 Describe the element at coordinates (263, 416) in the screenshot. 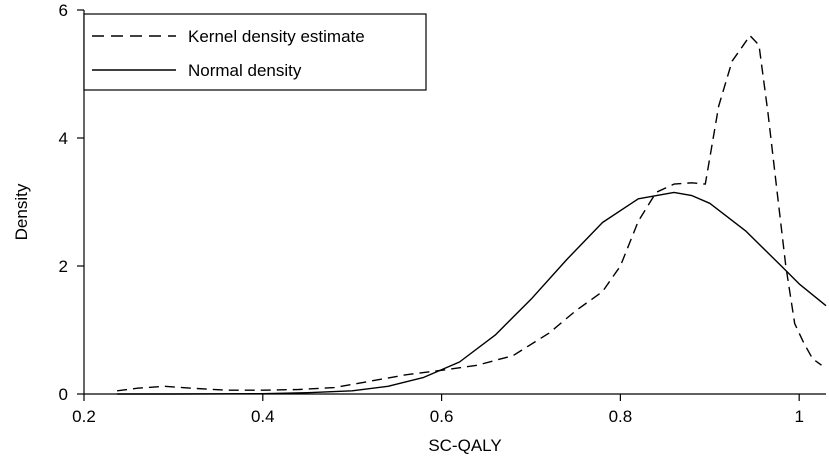

I see `x-tick-label: 0.4` at that location.